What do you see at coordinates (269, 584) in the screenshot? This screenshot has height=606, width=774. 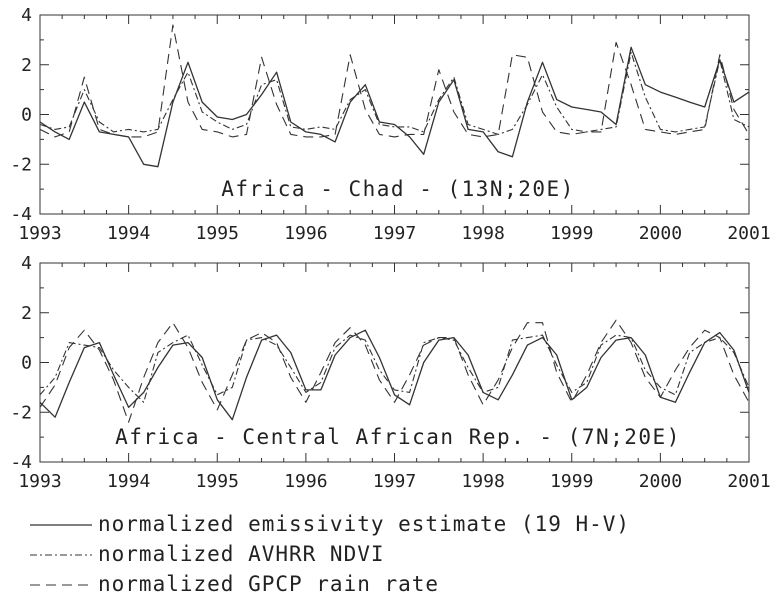 I see `legend-label-gpcp: normalized GPCP rain rate` at bounding box center [269, 584].